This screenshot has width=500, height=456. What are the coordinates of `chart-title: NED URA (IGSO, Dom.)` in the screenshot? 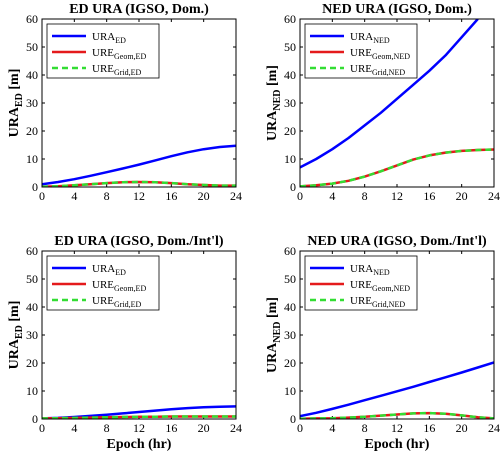 It's located at (397, 9).